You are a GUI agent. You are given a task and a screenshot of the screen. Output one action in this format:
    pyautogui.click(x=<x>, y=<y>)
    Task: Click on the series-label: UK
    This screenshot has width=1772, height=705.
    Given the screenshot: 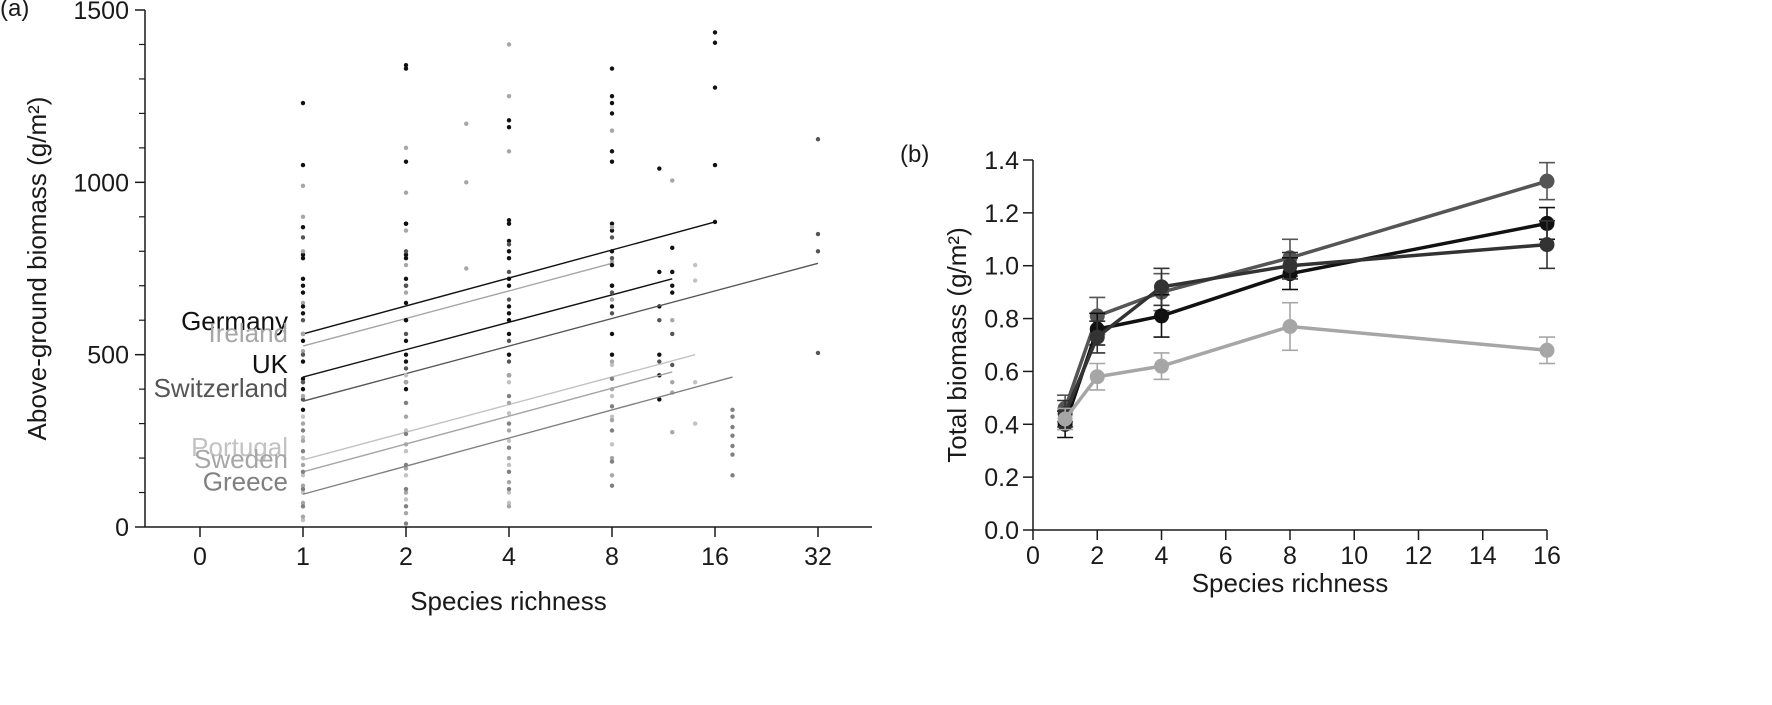 What is the action you would take?
    pyautogui.click(x=270, y=364)
    